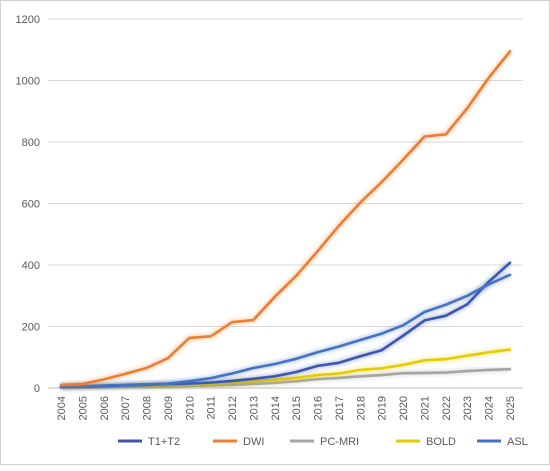  What do you see at coordinates (383, 408) in the screenshot?
I see `x-tick-label: 2019` at bounding box center [383, 408].